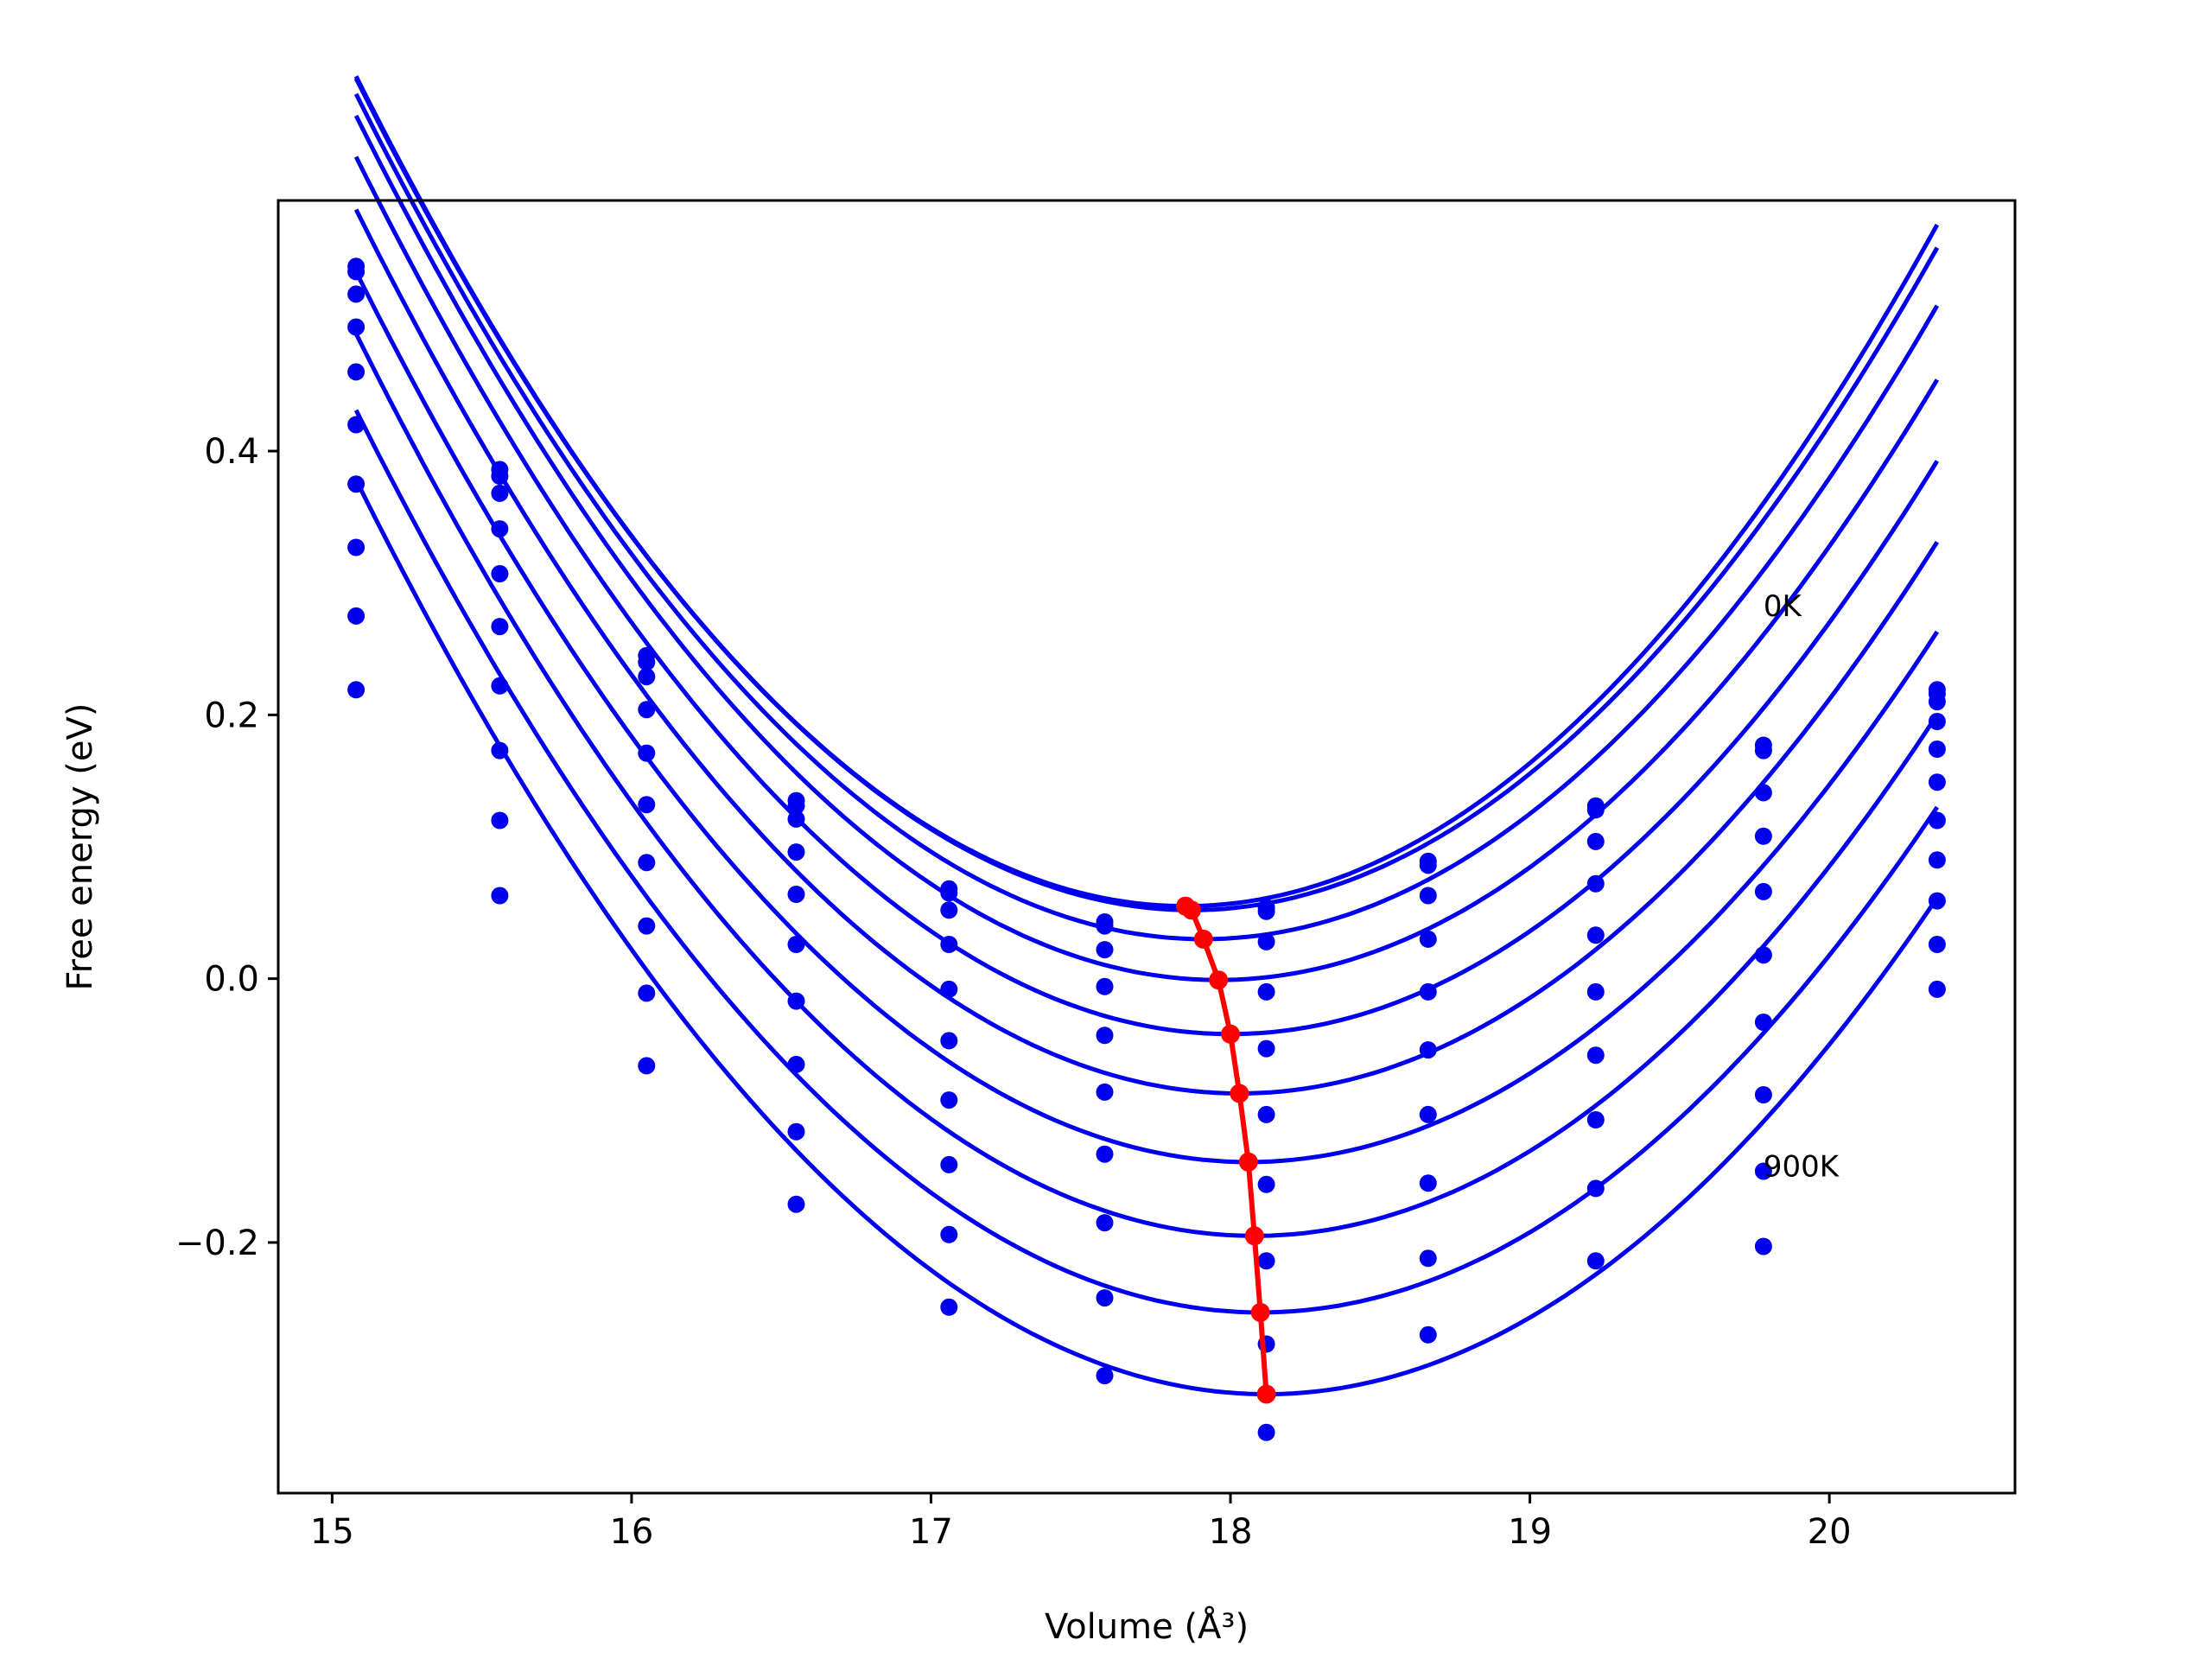 This screenshot has width=2212, height=1659. What do you see at coordinates (1530, 1532) in the screenshot?
I see `x-tick-label: 19` at bounding box center [1530, 1532].